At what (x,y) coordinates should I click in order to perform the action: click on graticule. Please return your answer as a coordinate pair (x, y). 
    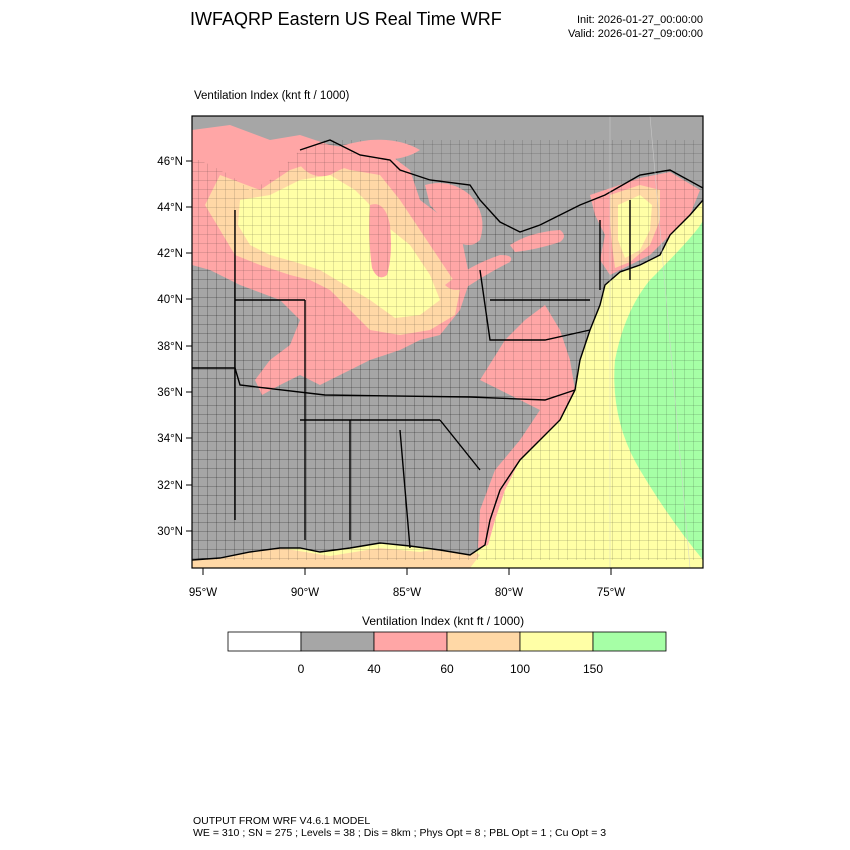
    Looking at the image, I should click on (650, 342).